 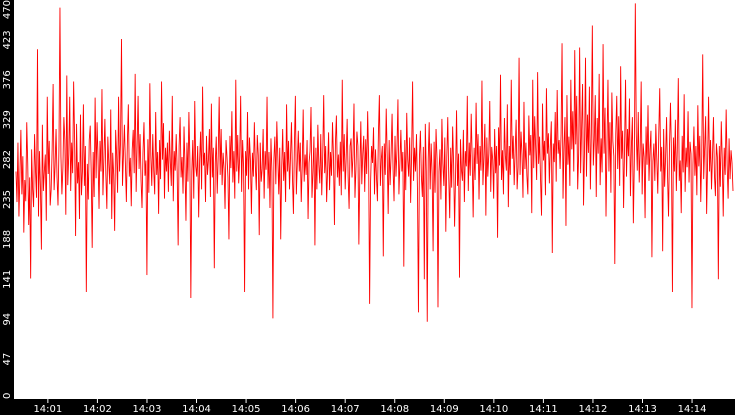 What do you see at coordinates (642, 409) in the screenshot?
I see `x-tick-label: 14:13` at bounding box center [642, 409].